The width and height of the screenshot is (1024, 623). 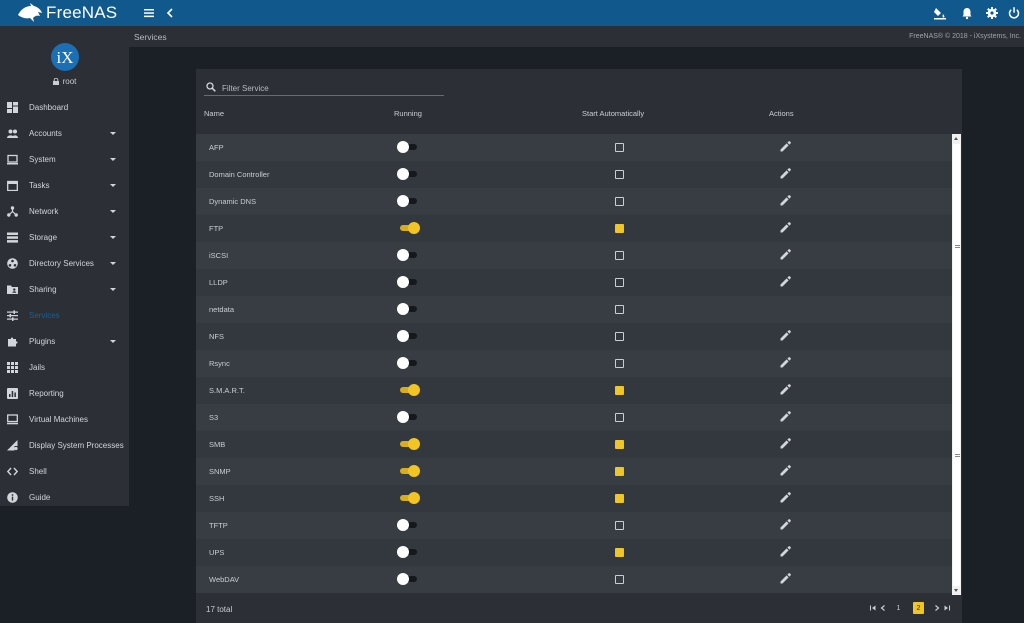 What do you see at coordinates (937, 608) in the screenshot?
I see `next-page-icon` at bounding box center [937, 608].